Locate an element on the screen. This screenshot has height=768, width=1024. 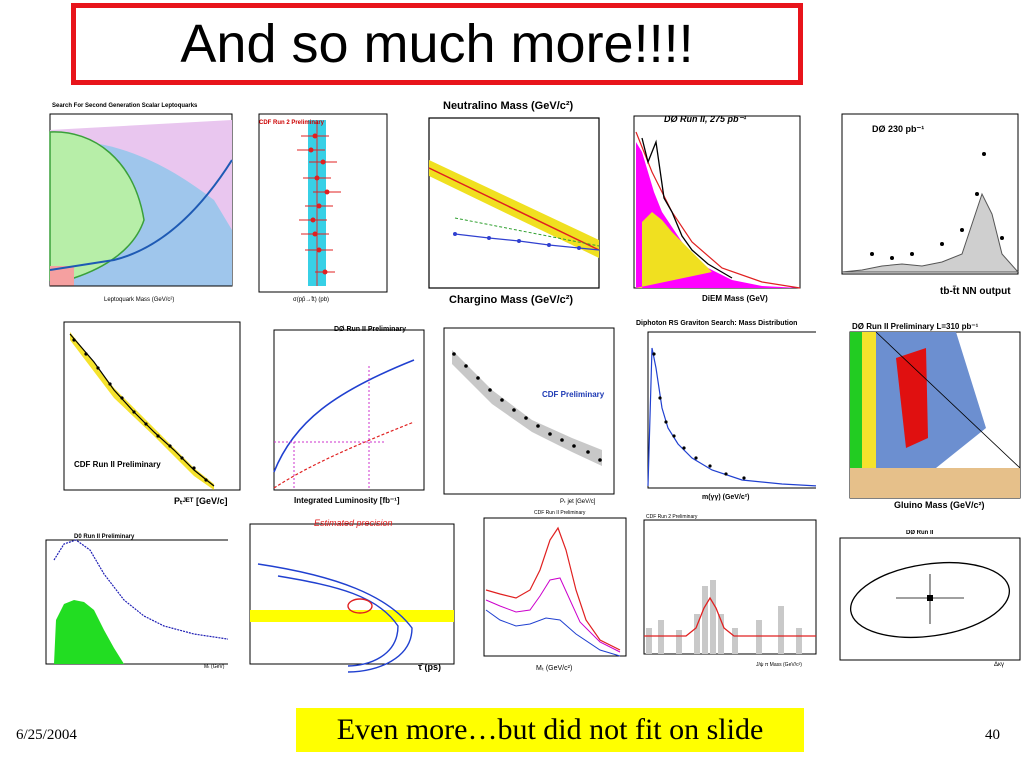
gmsb-plot is located at coordinates (514, 203).